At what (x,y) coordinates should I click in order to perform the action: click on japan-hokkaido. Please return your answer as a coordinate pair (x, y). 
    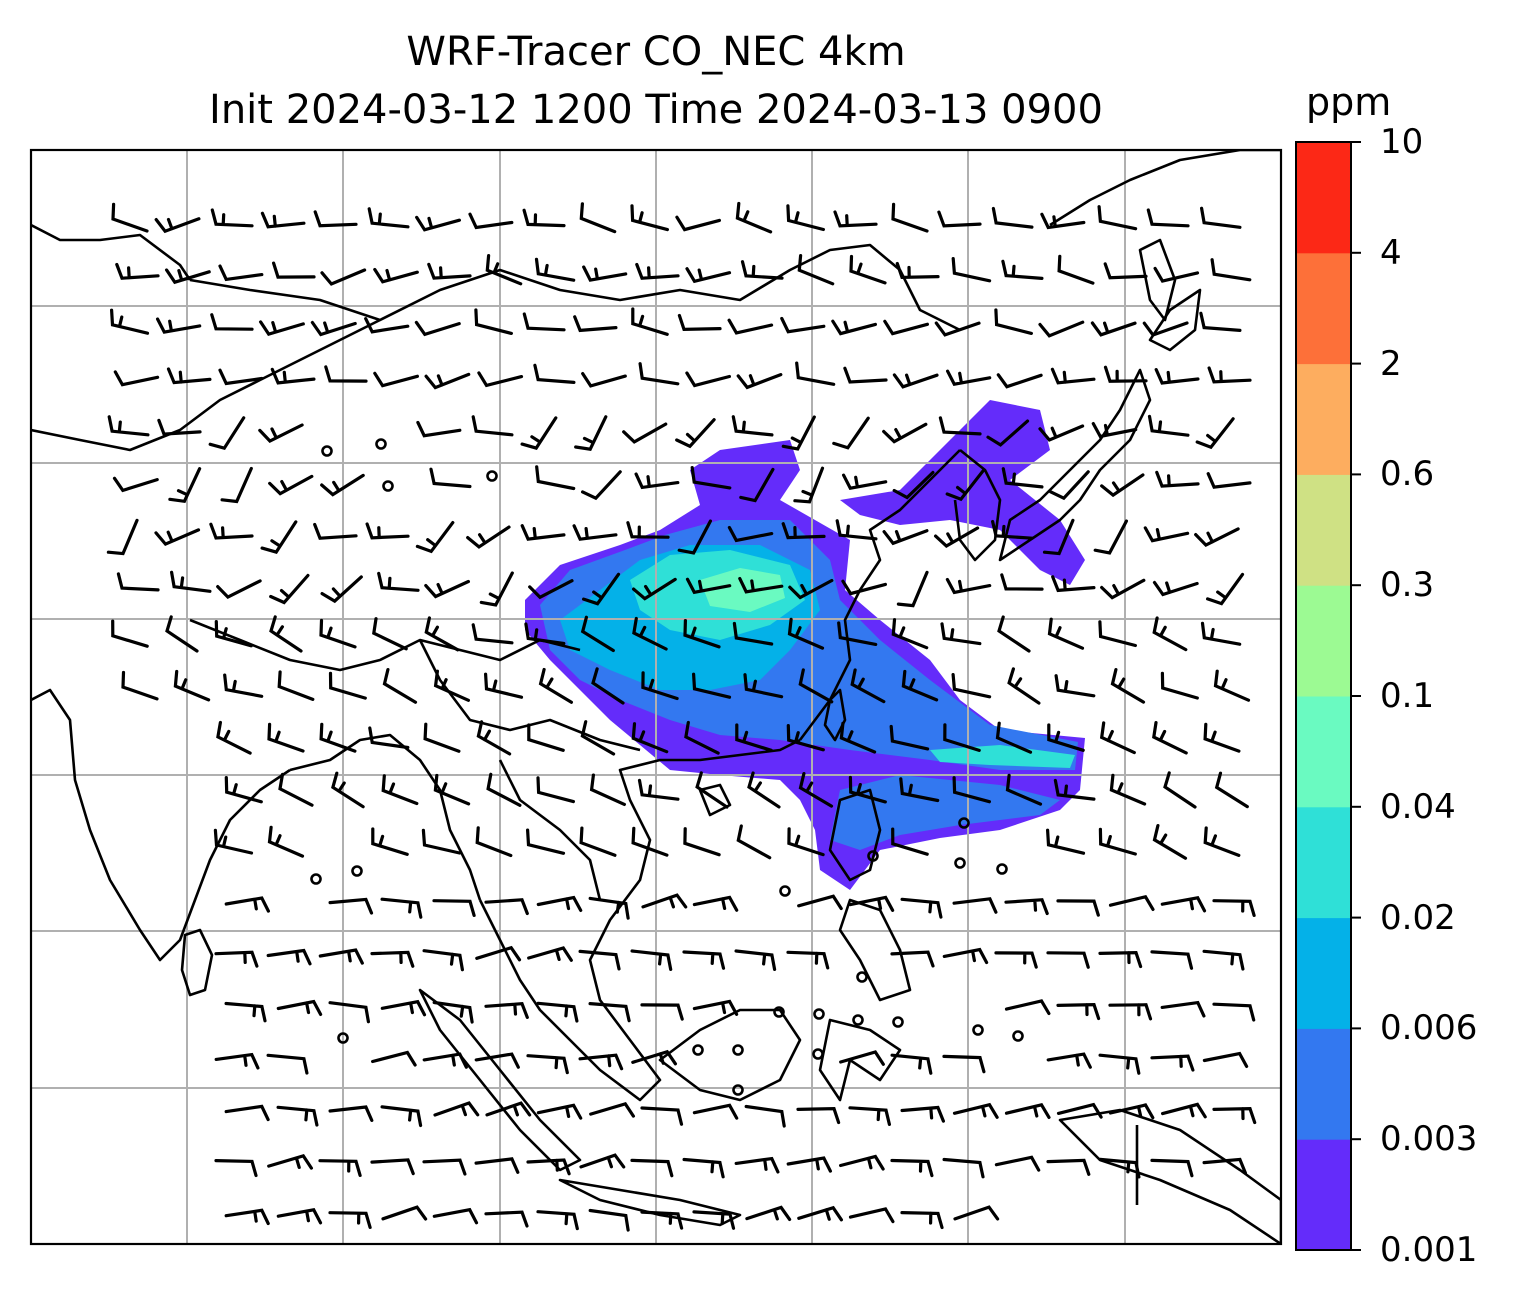
    Looking at the image, I should click on (1175, 320).